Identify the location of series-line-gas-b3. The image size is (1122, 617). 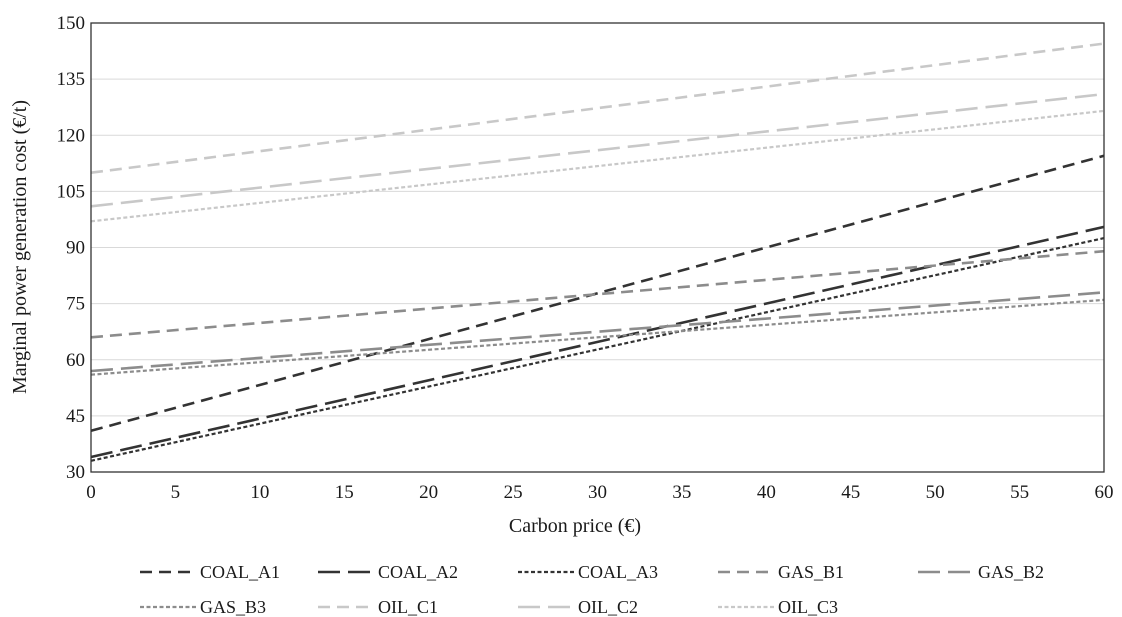
(597, 337).